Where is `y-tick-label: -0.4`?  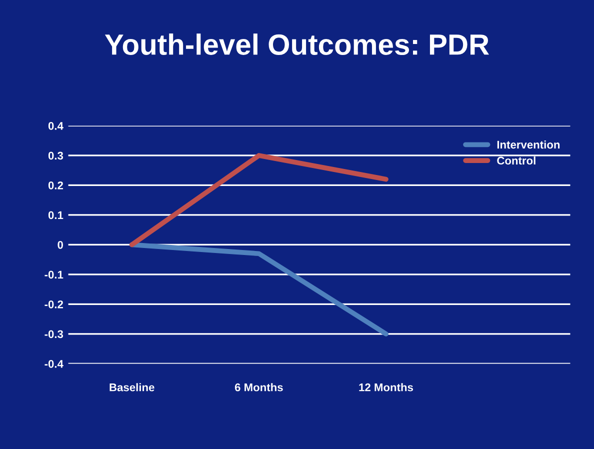
y-tick-label: -0.4 is located at coordinates (54, 364).